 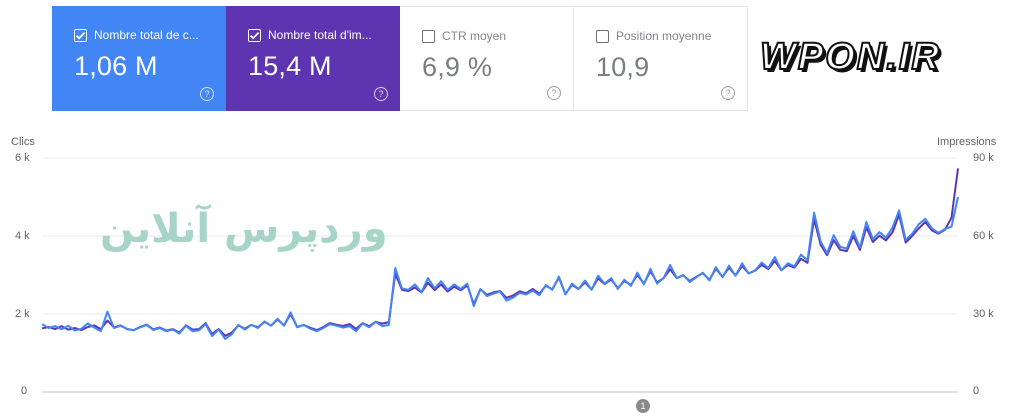 I want to click on y-left-tick: 2 k, so click(x=22, y=314).